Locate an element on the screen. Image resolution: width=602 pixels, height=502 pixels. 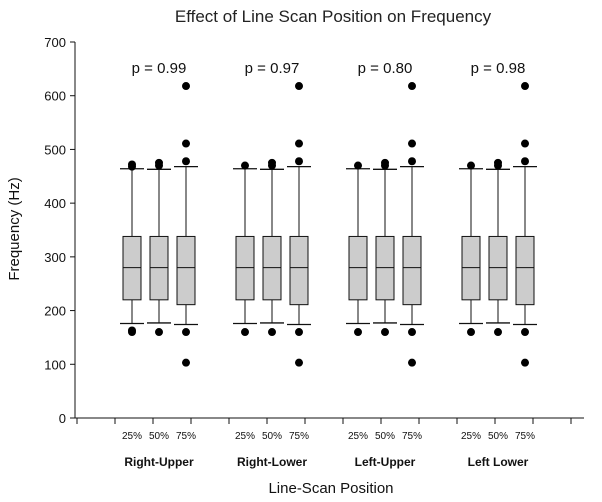
group-label: Right-Upper is located at coordinates (159, 462).